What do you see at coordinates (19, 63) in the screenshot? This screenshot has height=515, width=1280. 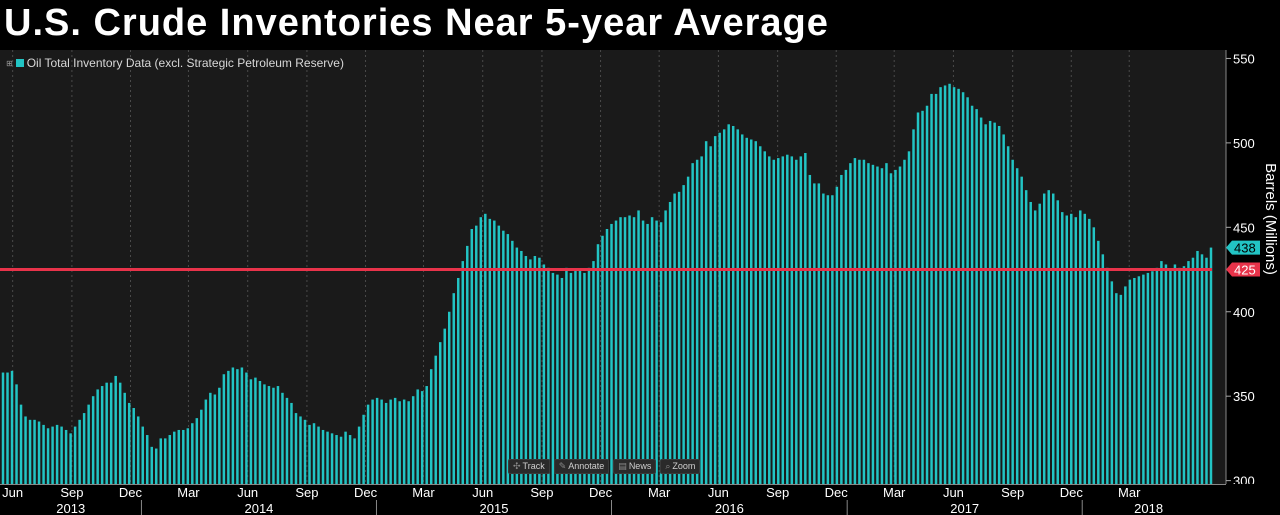 I see `legend-swatch` at bounding box center [19, 63].